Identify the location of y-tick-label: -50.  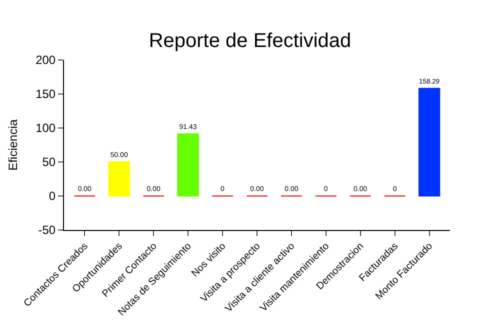
(47, 230).